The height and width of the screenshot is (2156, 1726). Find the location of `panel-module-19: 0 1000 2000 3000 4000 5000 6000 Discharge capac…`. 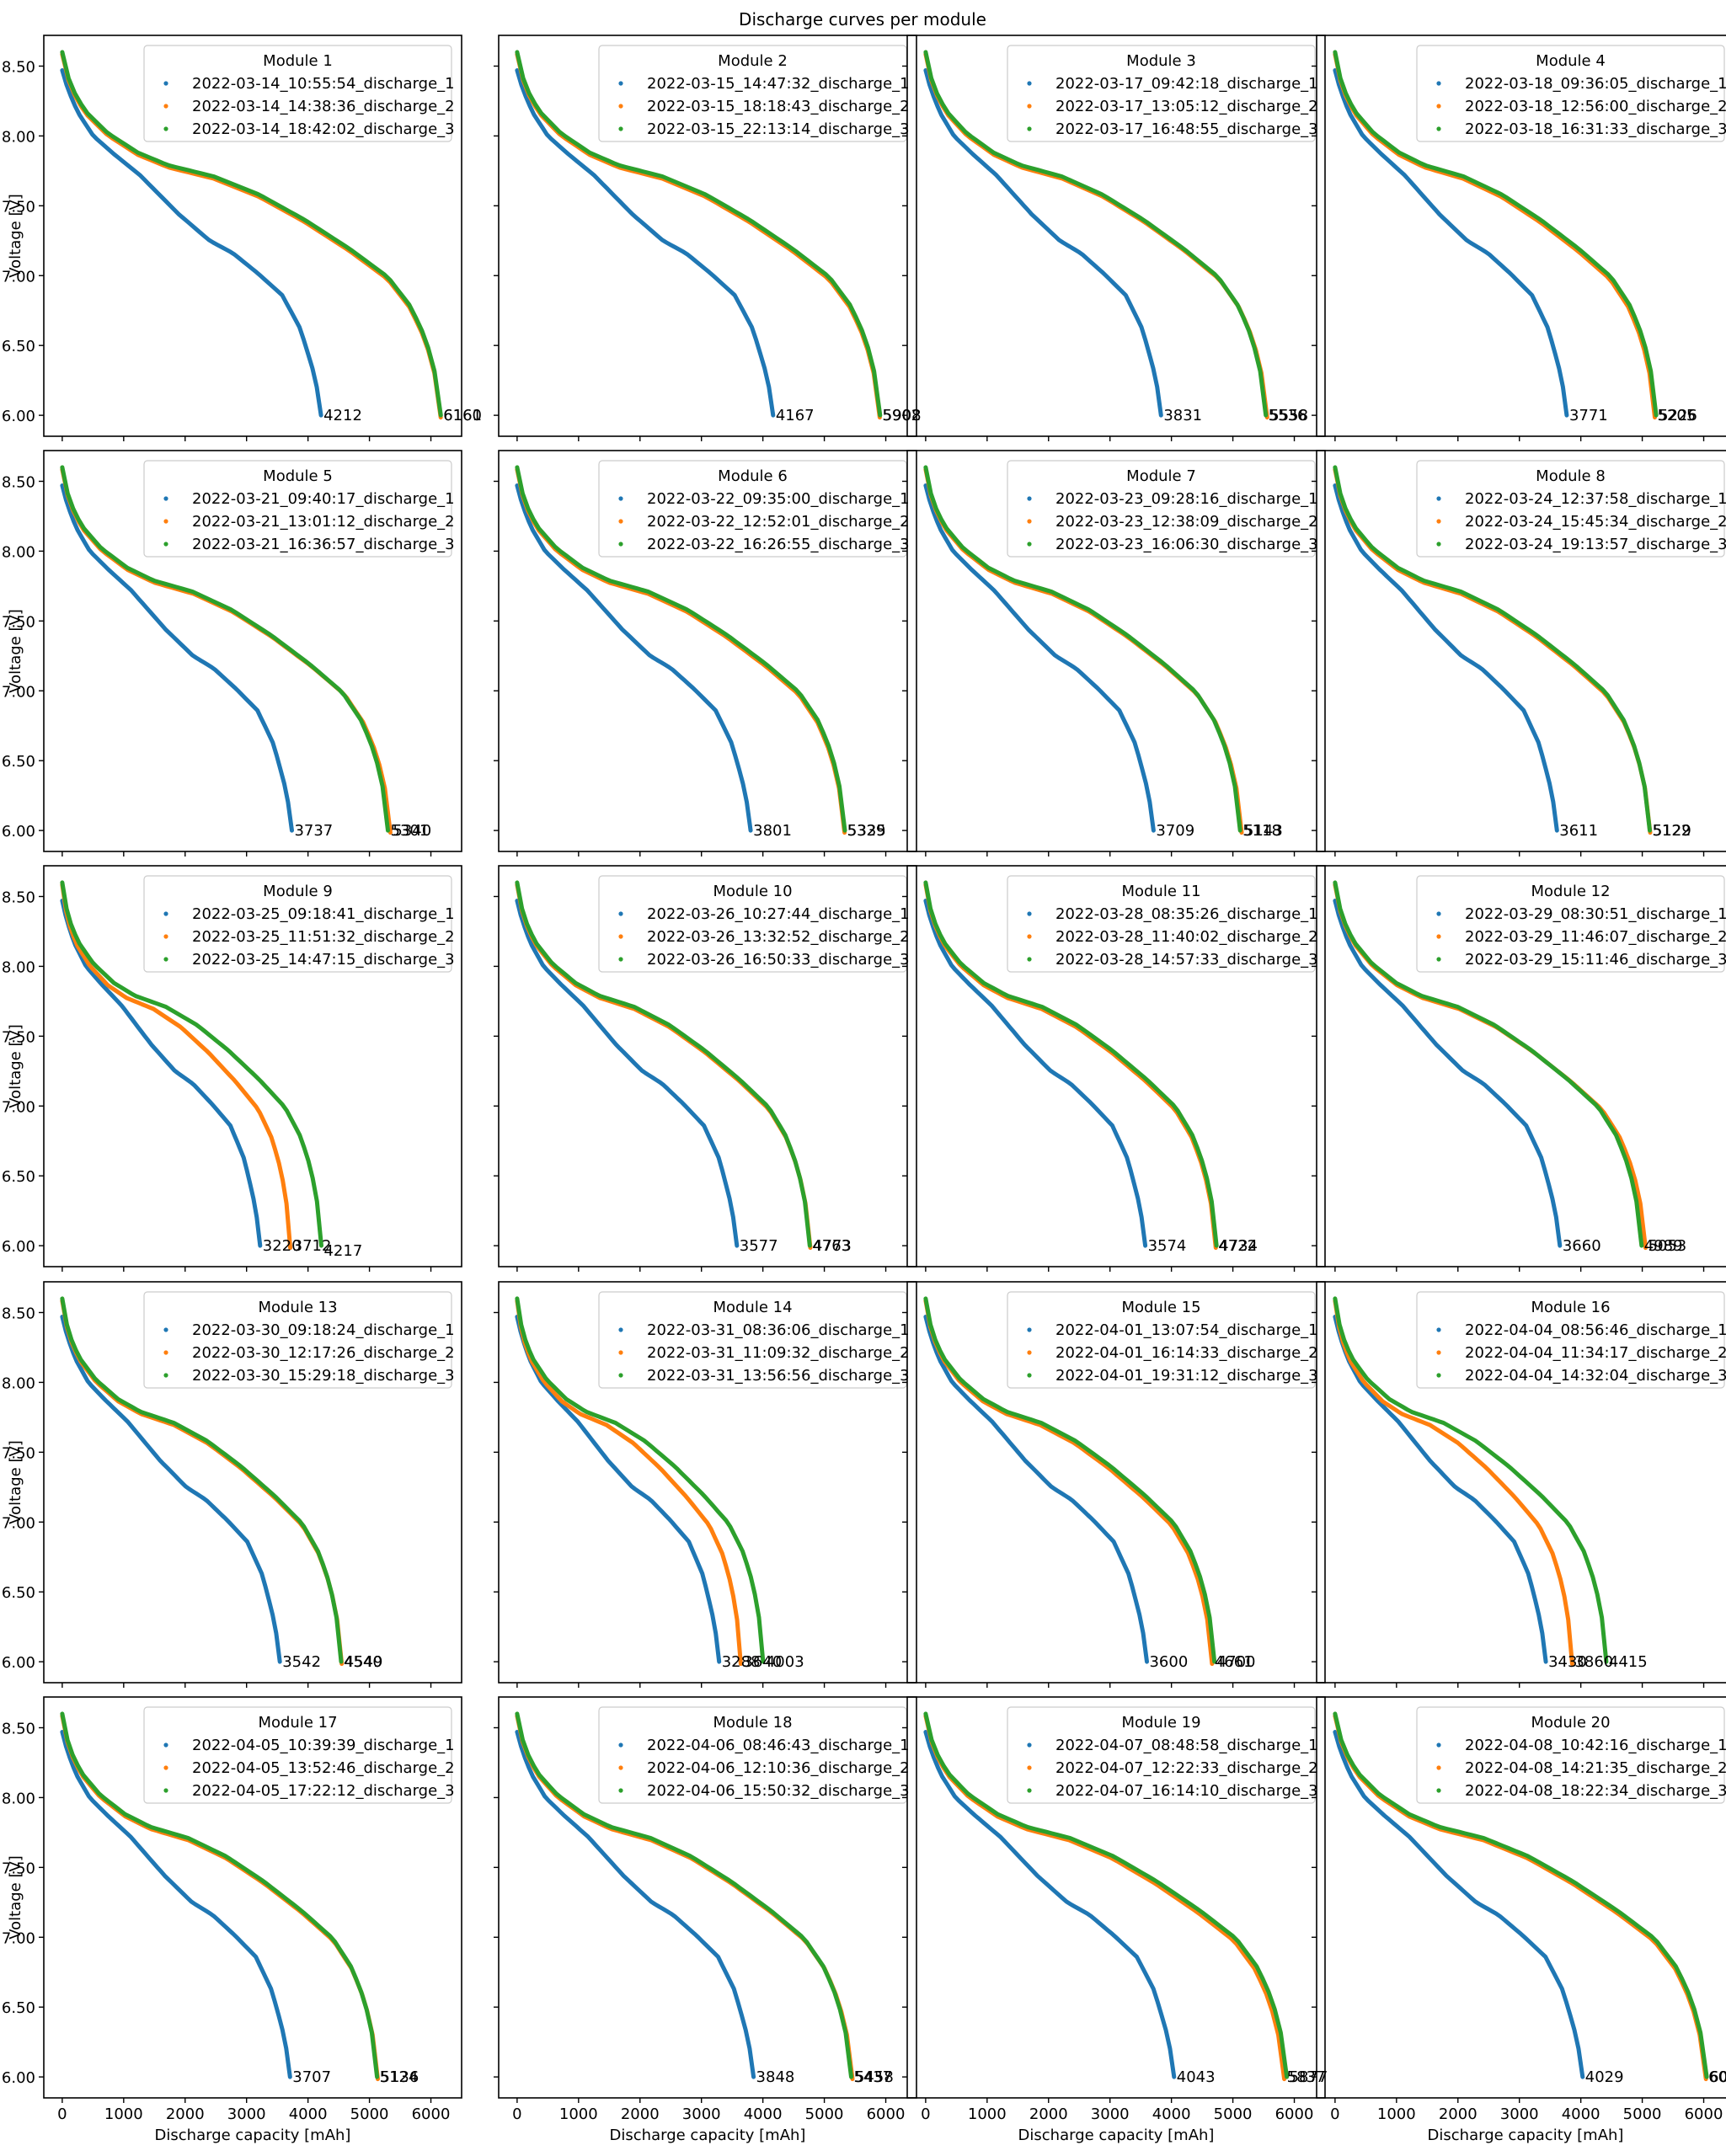

panel-module-19: 0 1000 2000 3000 4000 5000 6000 Discharge capac… is located at coordinates (1115, 1920).